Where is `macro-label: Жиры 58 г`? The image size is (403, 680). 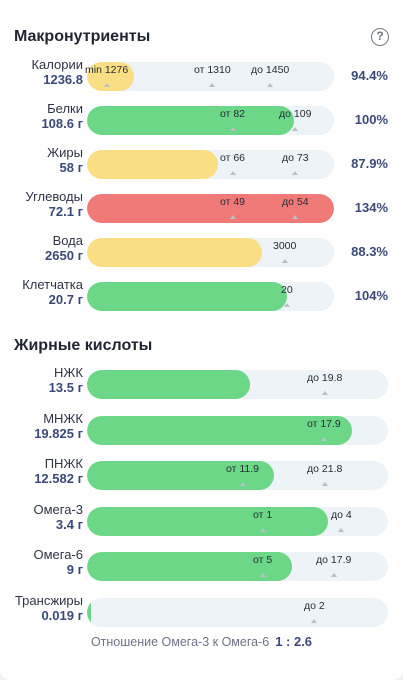
macro-label: Жиры 58 г is located at coordinates (42, 160).